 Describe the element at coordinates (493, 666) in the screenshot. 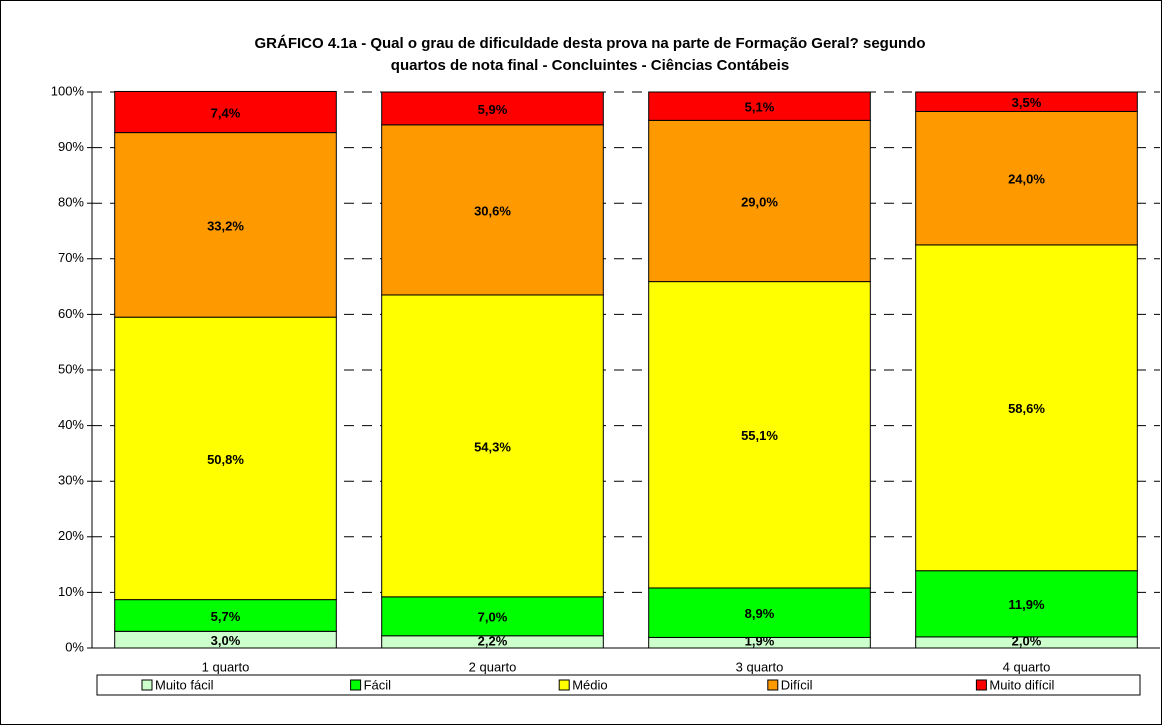

I see `x-tick-label: 2 quarto` at that location.